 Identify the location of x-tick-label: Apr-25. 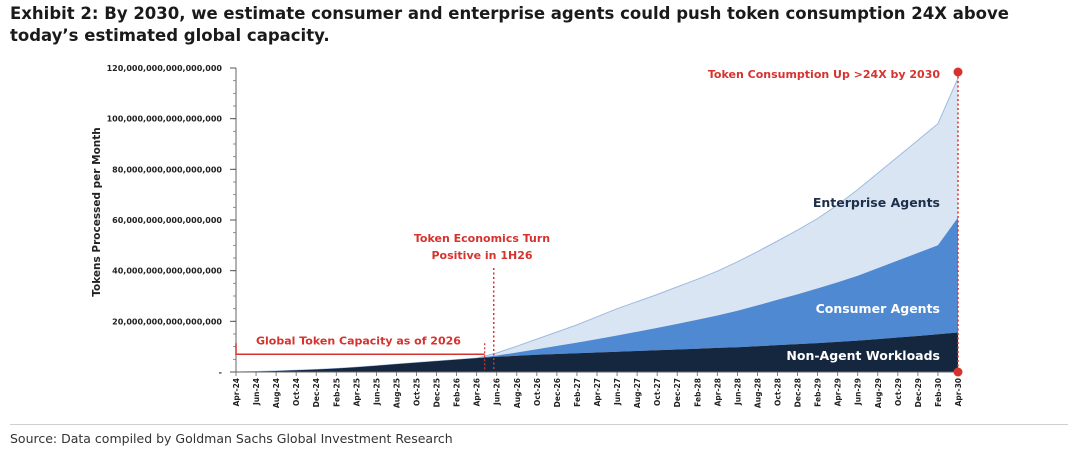
(356, 392).